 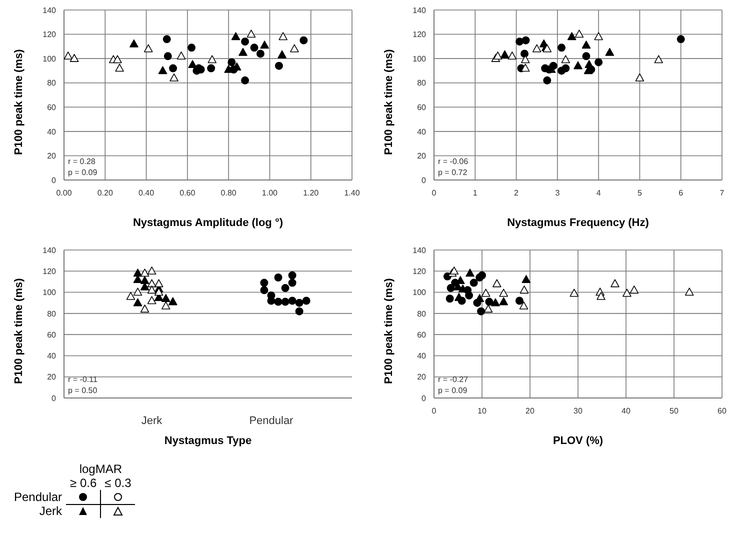 I want to click on x-tick-label: 2, so click(x=517, y=193).